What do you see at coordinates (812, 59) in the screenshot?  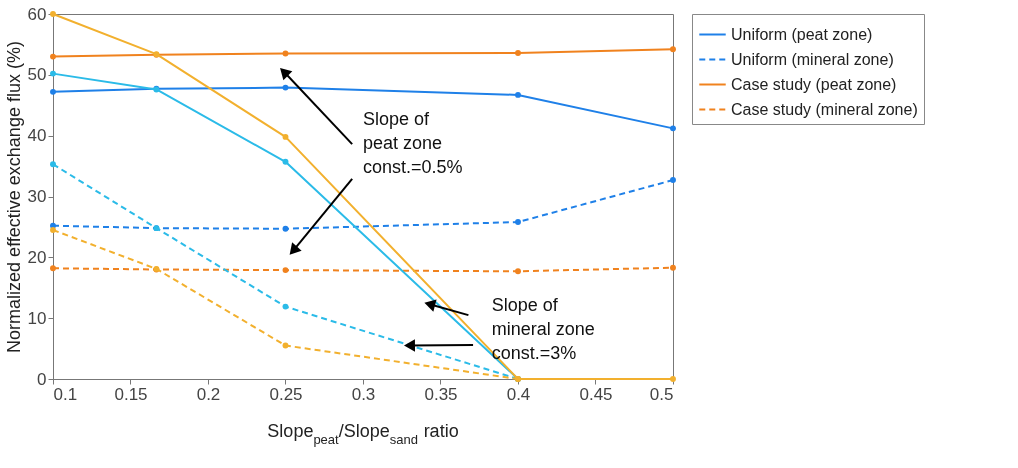 I see `legend-label: Uniform (mineral zone)` at bounding box center [812, 59].